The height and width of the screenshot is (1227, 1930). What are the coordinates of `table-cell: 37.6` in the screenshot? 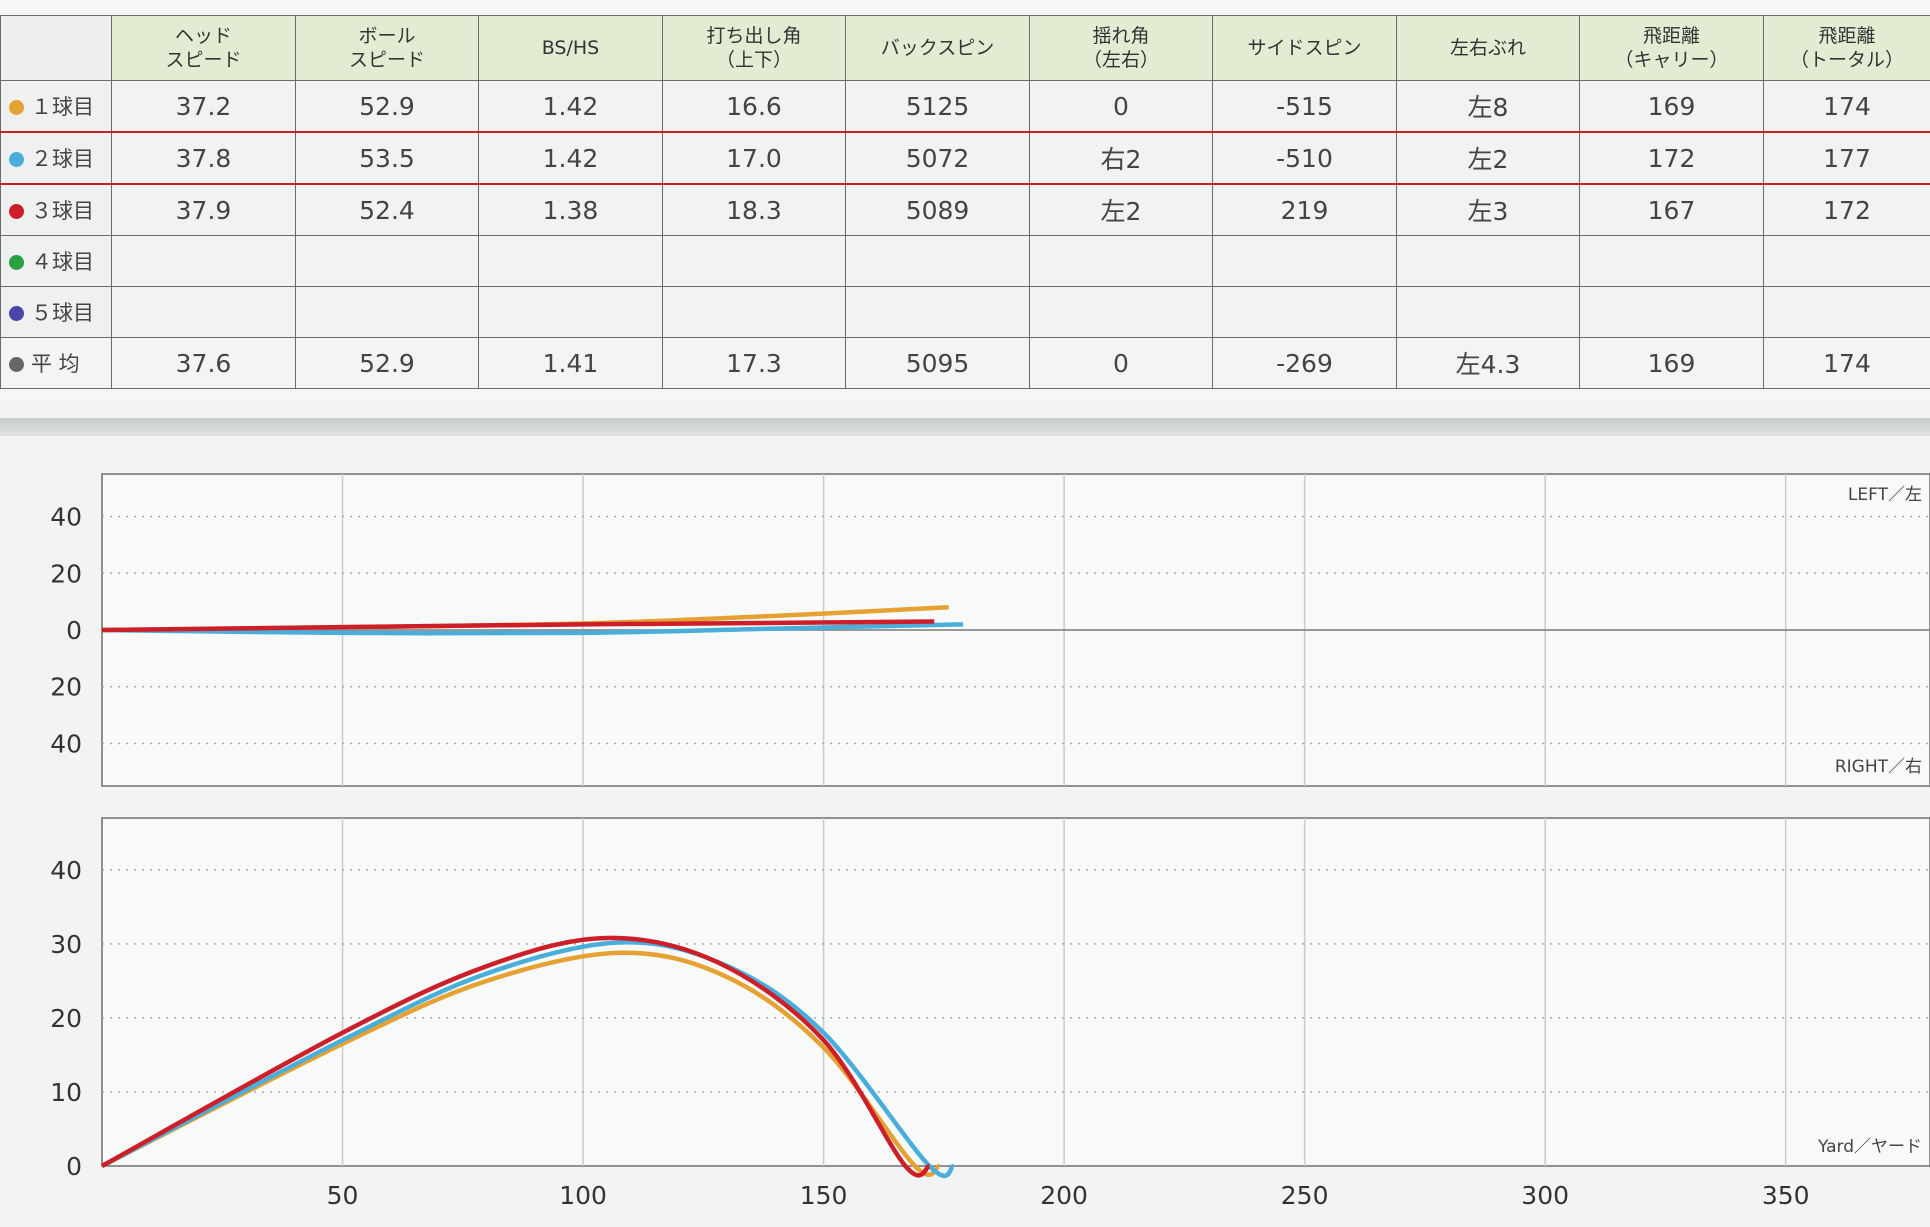 It's located at (203, 363).